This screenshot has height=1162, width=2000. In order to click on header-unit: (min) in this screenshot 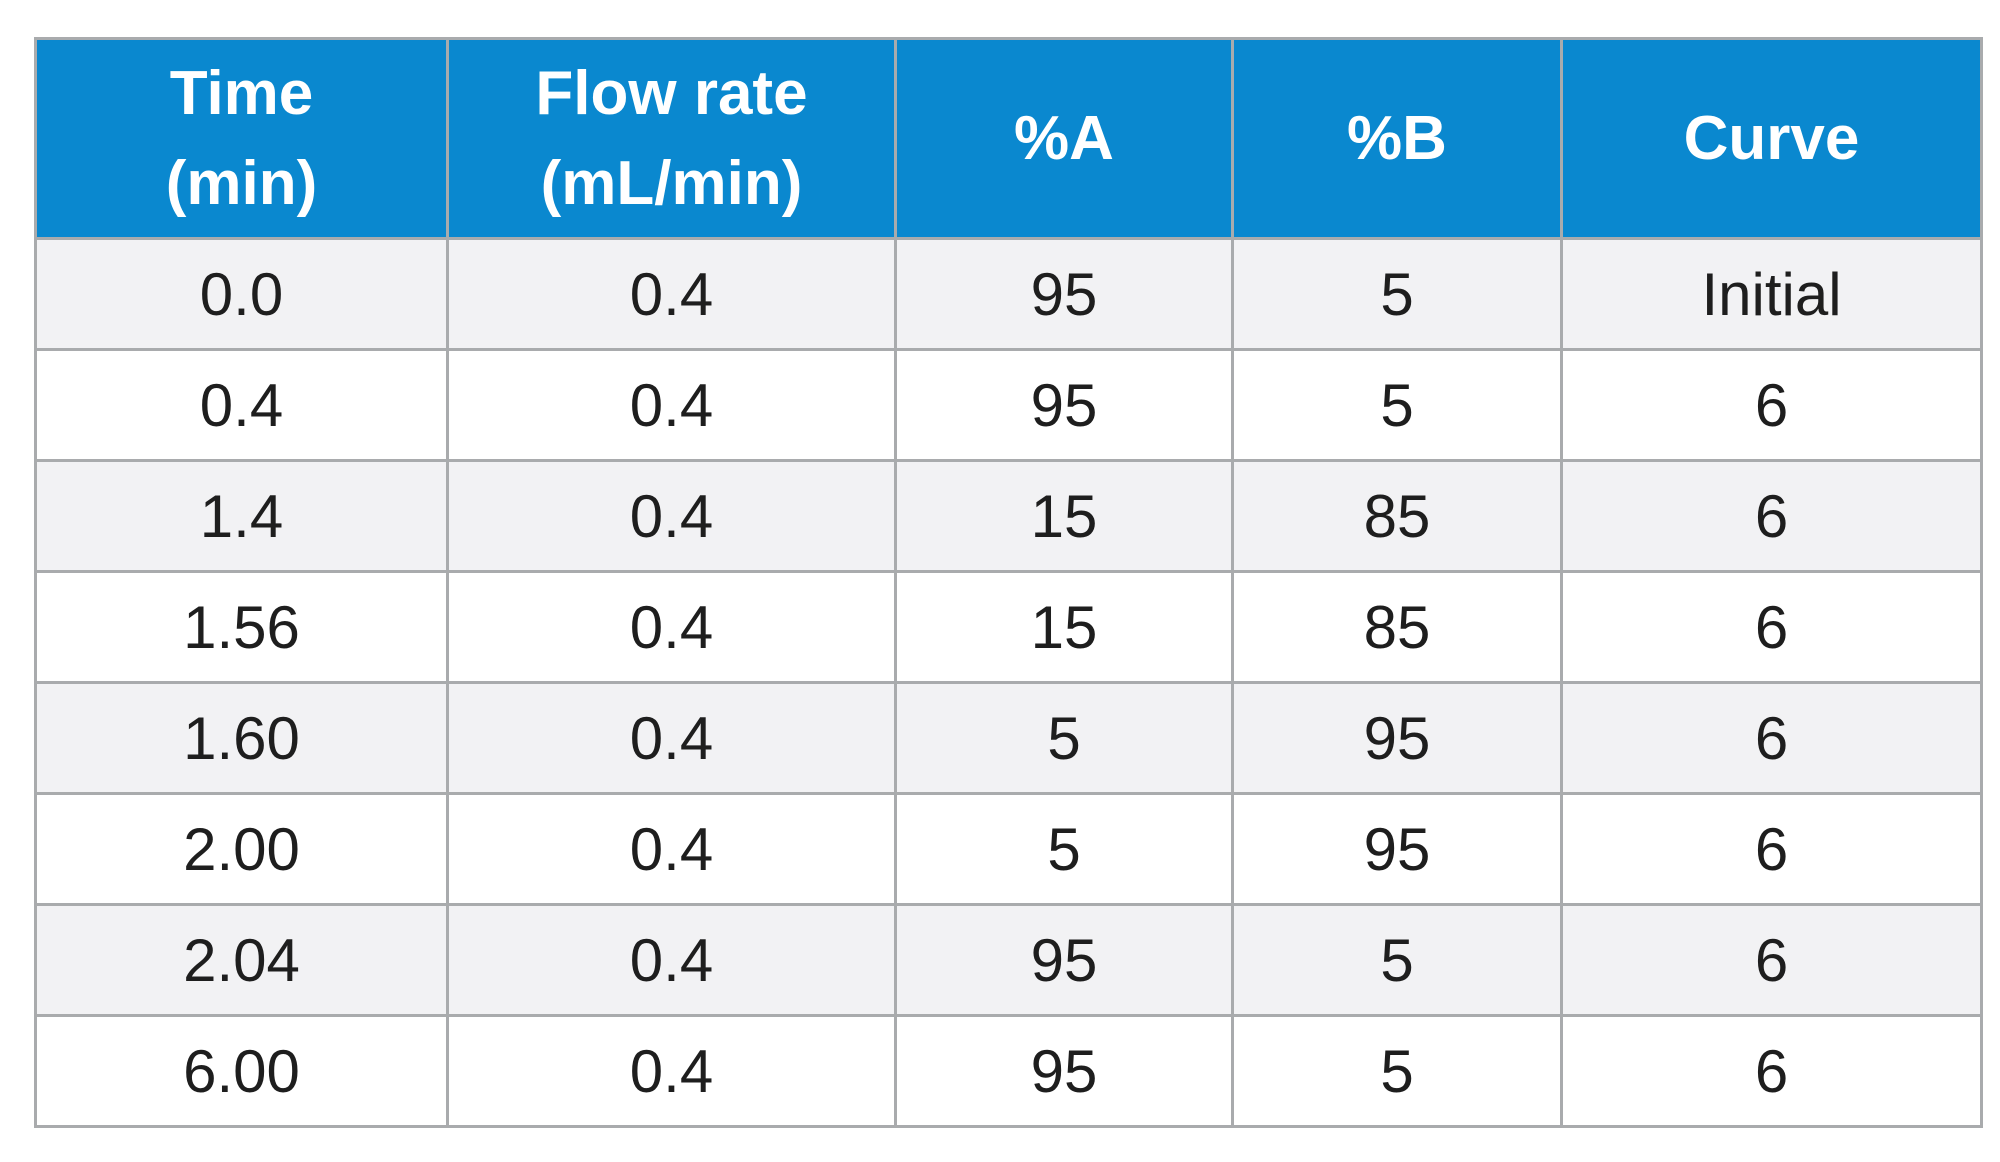, I will do `click(241, 183)`.